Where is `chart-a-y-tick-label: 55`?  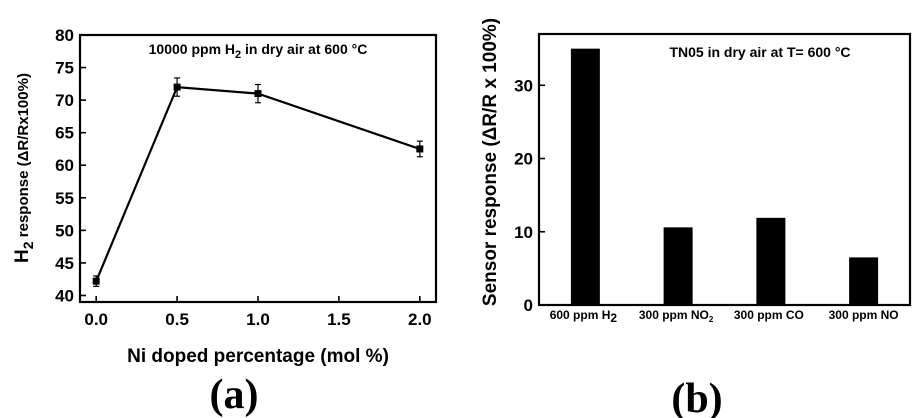 chart-a-y-tick-label: 55 is located at coordinates (64, 198).